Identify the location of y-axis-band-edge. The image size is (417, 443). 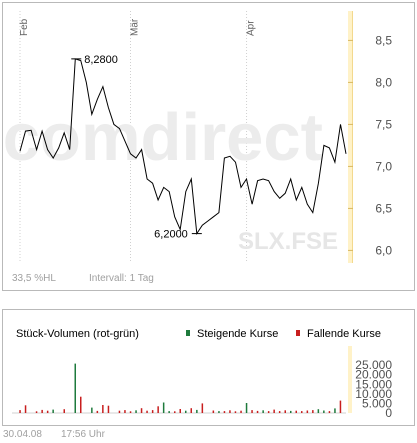
(352, 137).